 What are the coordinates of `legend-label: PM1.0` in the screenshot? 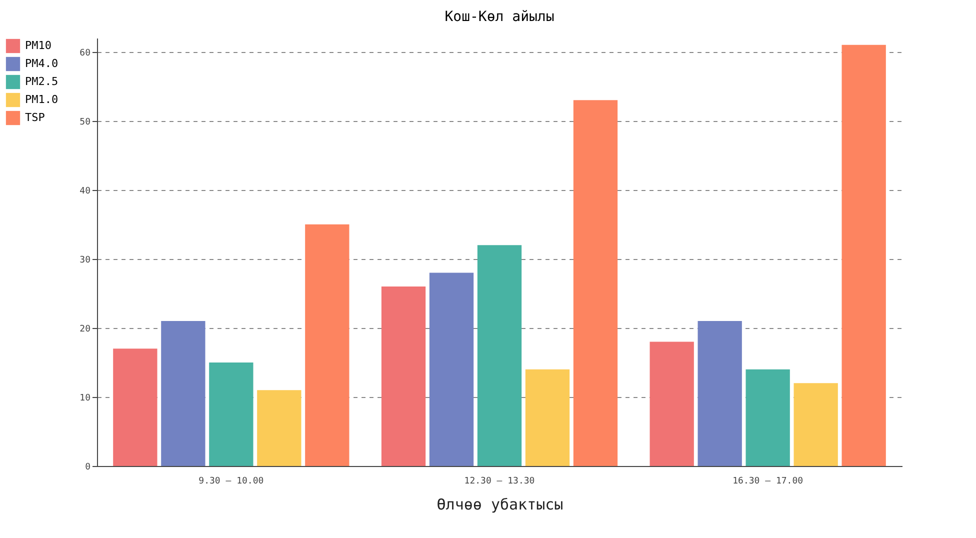 It's located at (41, 99).